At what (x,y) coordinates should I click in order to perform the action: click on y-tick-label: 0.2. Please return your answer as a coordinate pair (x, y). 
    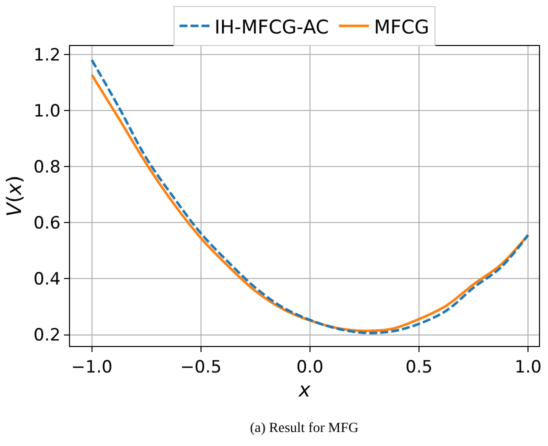
    Looking at the image, I should click on (47, 336).